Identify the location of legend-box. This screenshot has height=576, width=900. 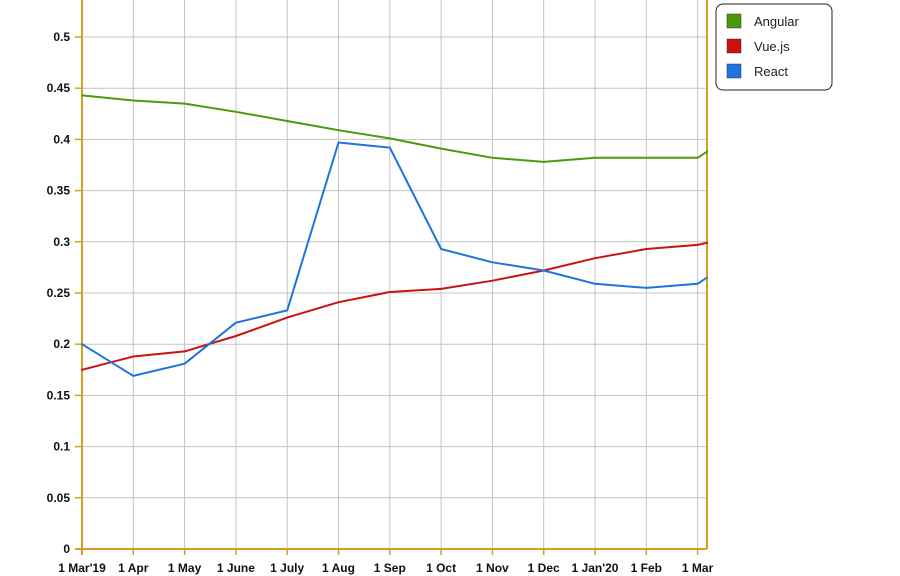
(774, 47).